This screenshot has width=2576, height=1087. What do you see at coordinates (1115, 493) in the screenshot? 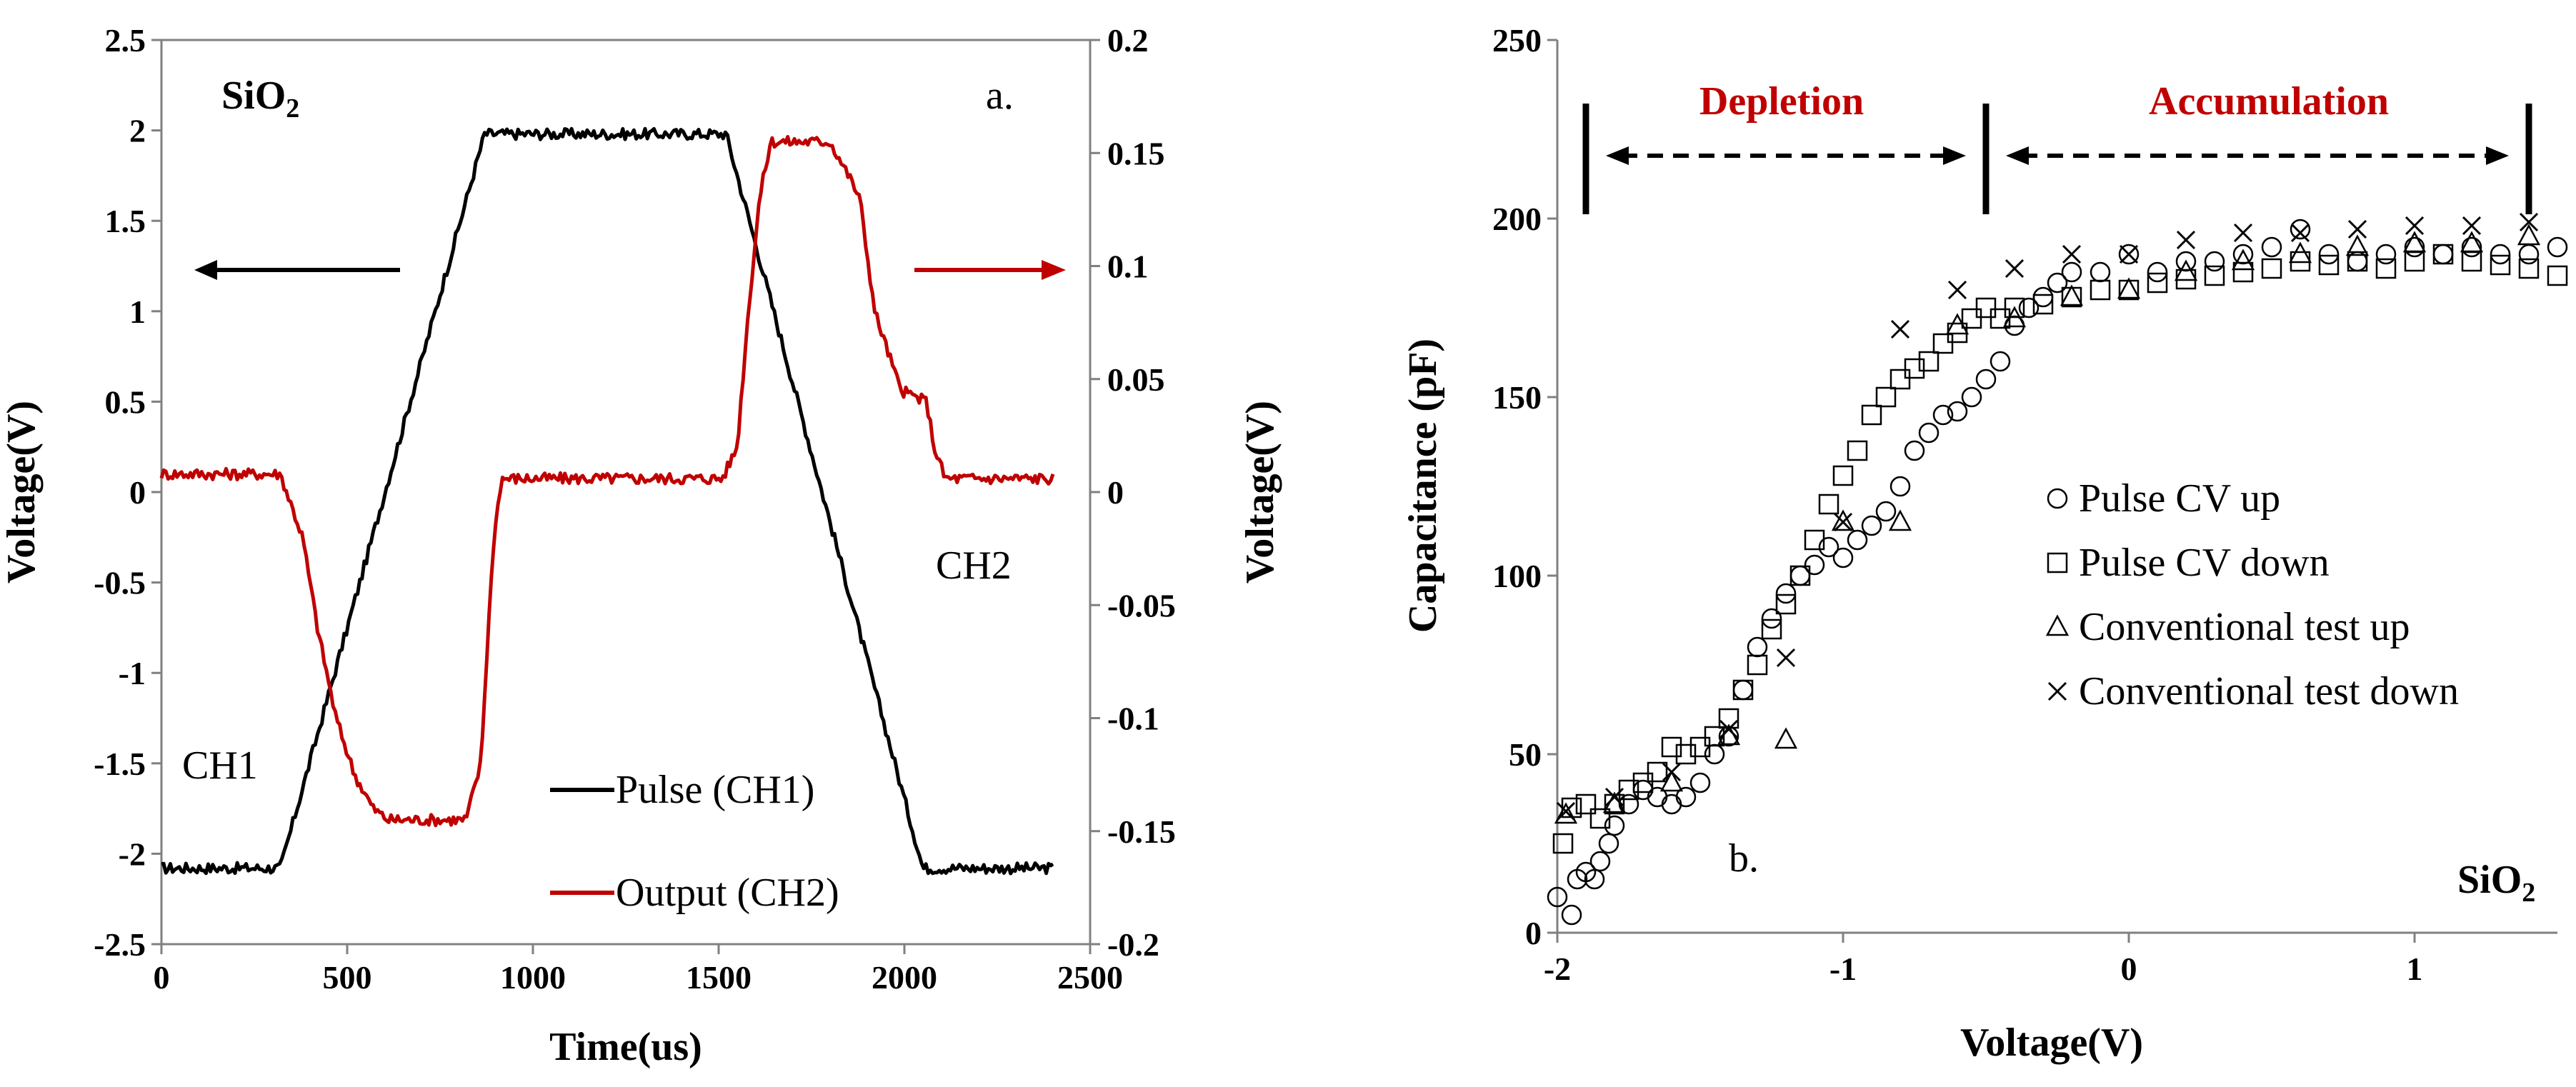
I see `panel-a-y2-tick-label: 0` at bounding box center [1115, 493].